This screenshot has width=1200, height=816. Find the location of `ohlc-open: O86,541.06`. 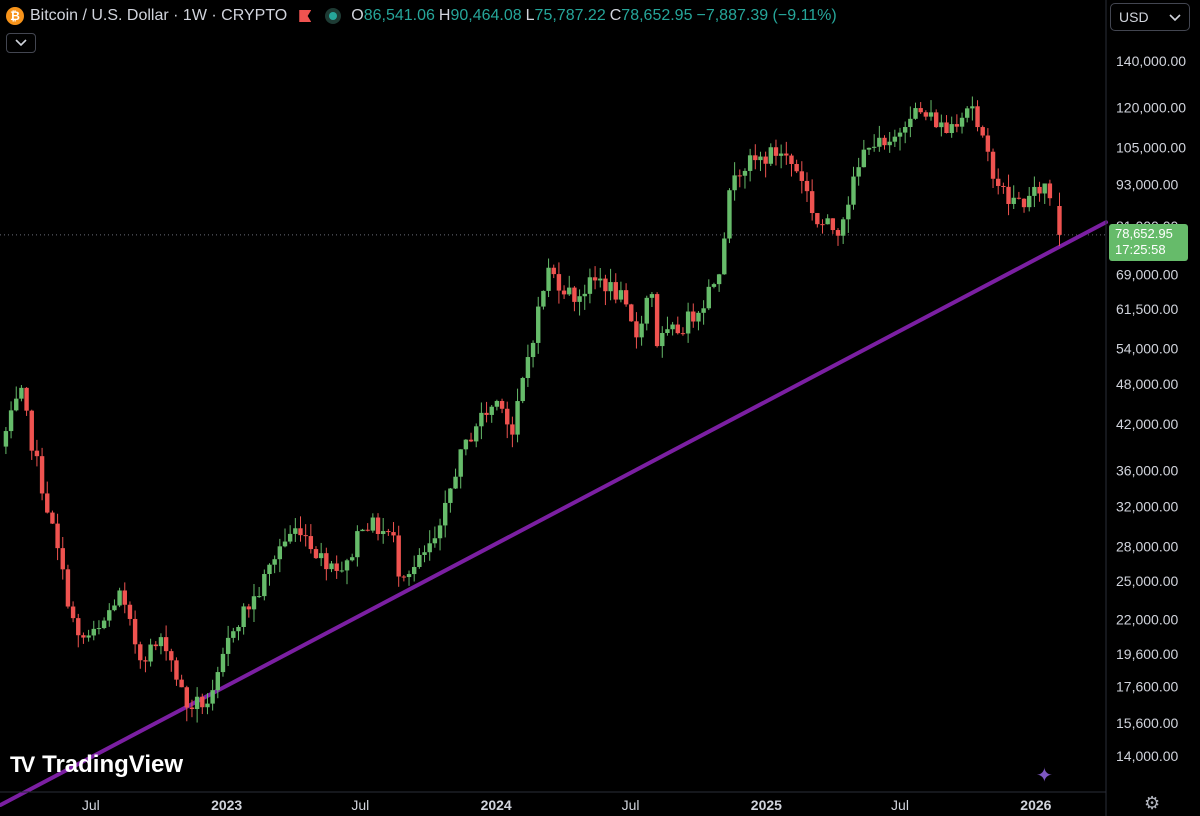

ohlc-open: O86,541.06 is located at coordinates (393, 15).